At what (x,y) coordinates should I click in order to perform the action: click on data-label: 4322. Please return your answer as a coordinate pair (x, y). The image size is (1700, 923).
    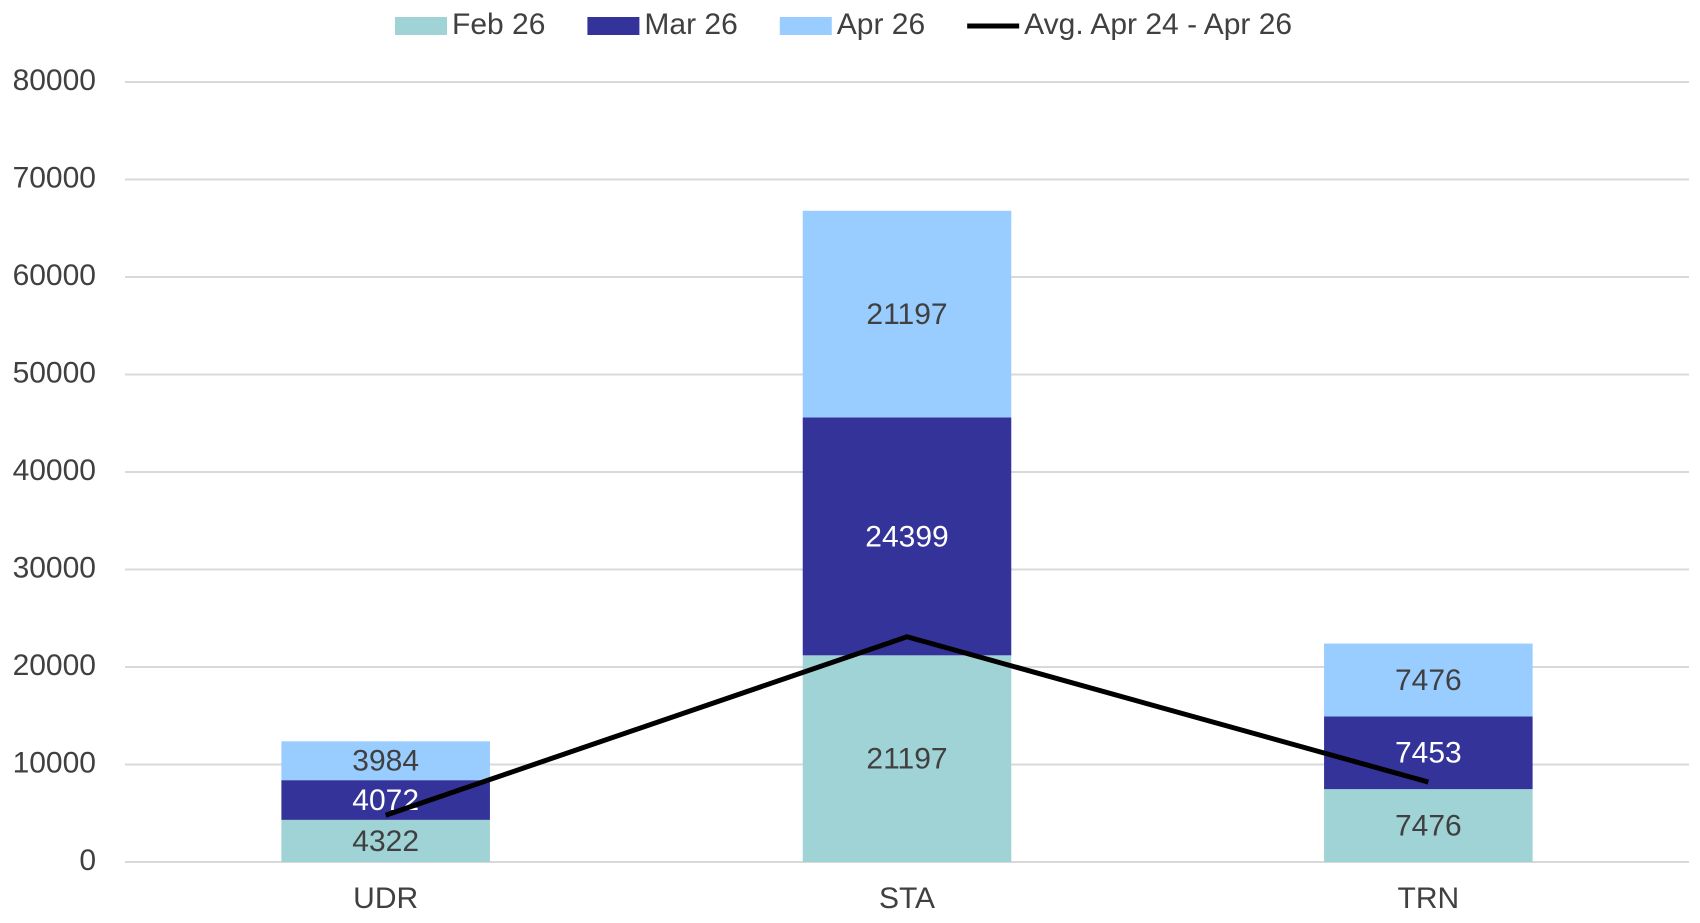
    Looking at the image, I should click on (385, 841).